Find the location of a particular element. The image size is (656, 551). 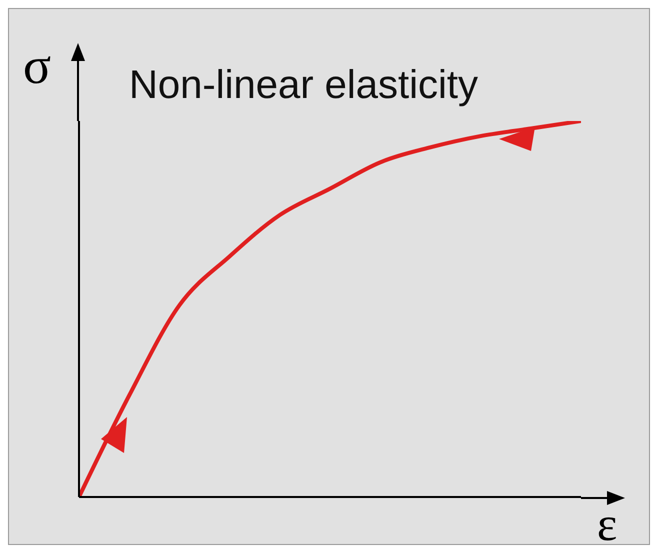

chart-title: Non-linear elasticity is located at coordinates (303, 85).